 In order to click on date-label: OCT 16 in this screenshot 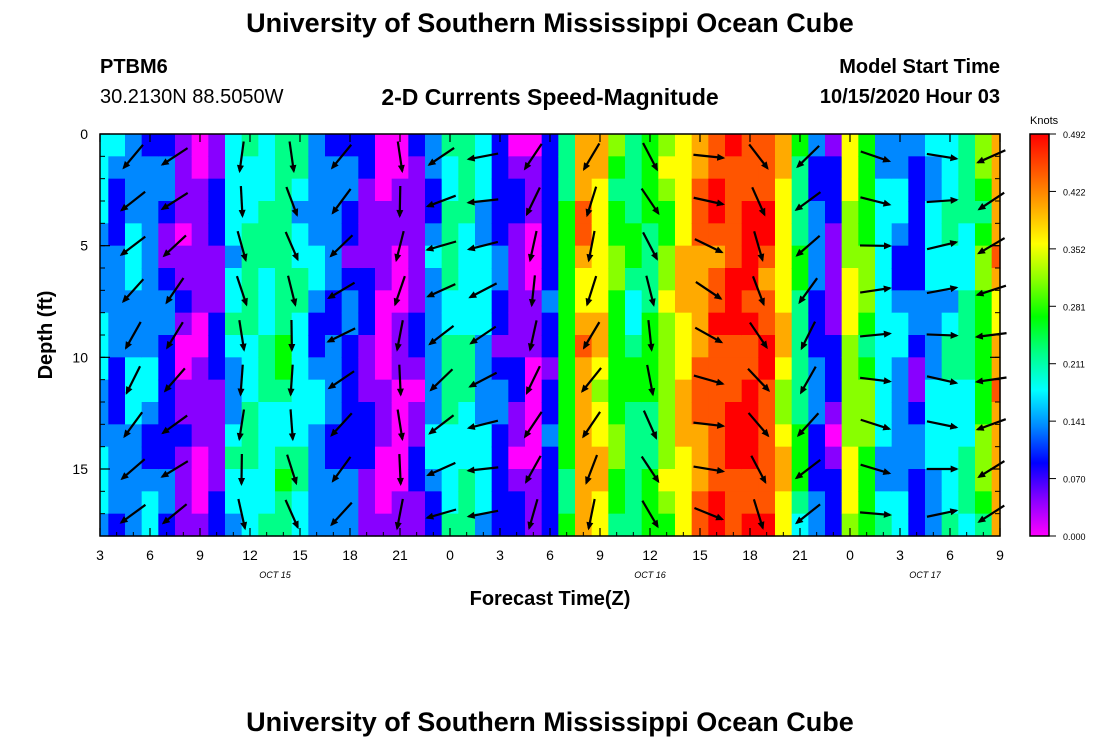, I will do `click(650, 575)`.